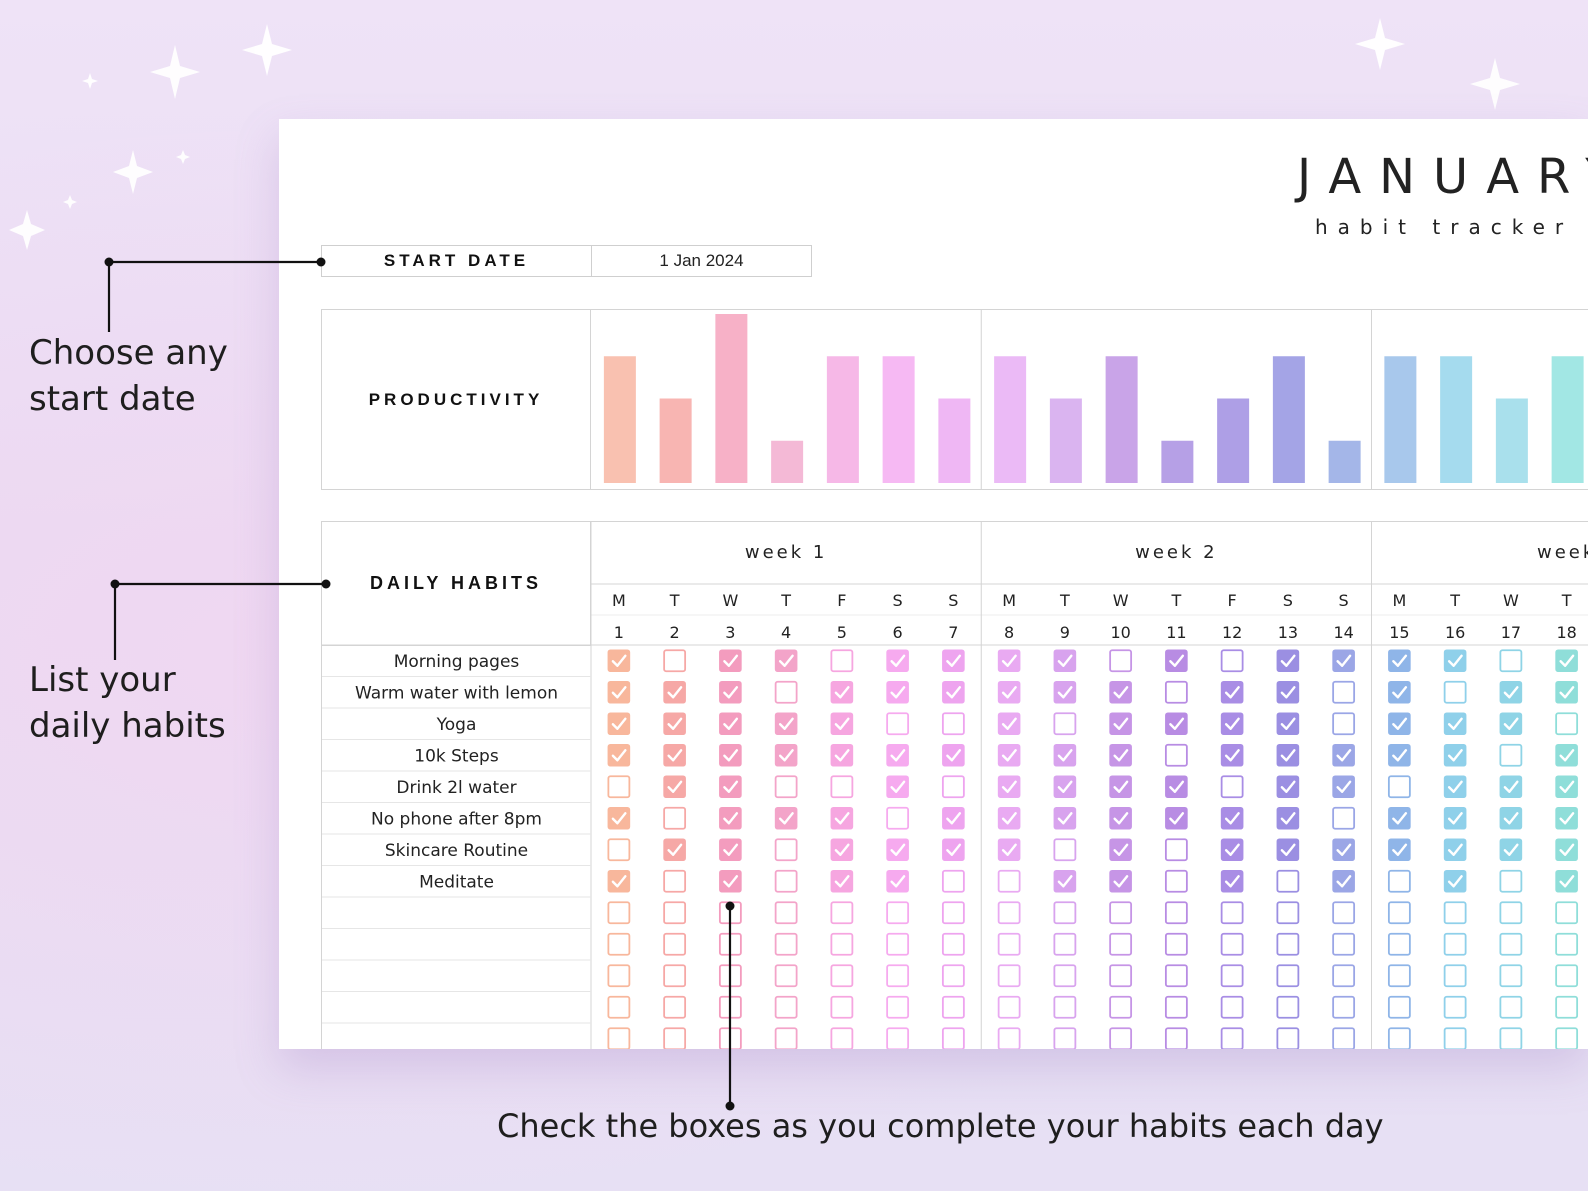 The width and height of the screenshot is (1588, 1191). I want to click on habit-name: Meditate, so click(456, 882).